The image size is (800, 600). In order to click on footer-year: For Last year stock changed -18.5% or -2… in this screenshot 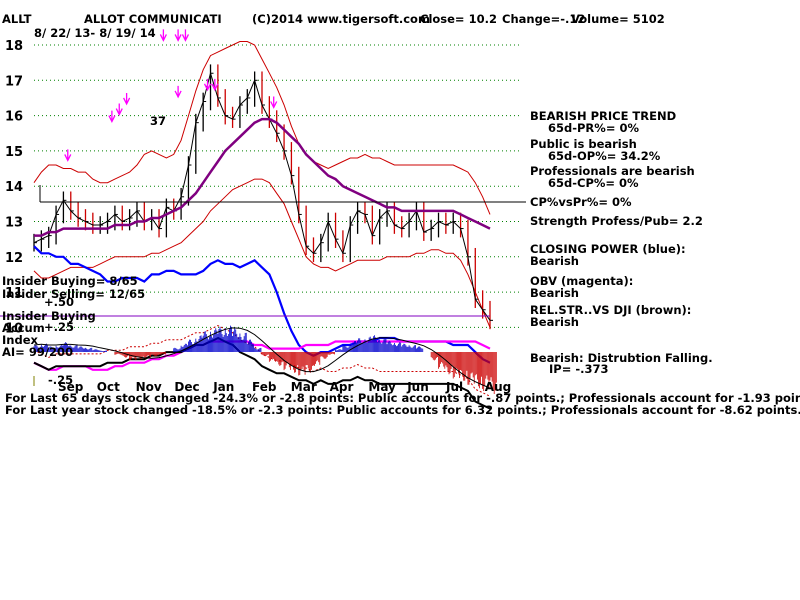, I will do `click(402, 410)`.